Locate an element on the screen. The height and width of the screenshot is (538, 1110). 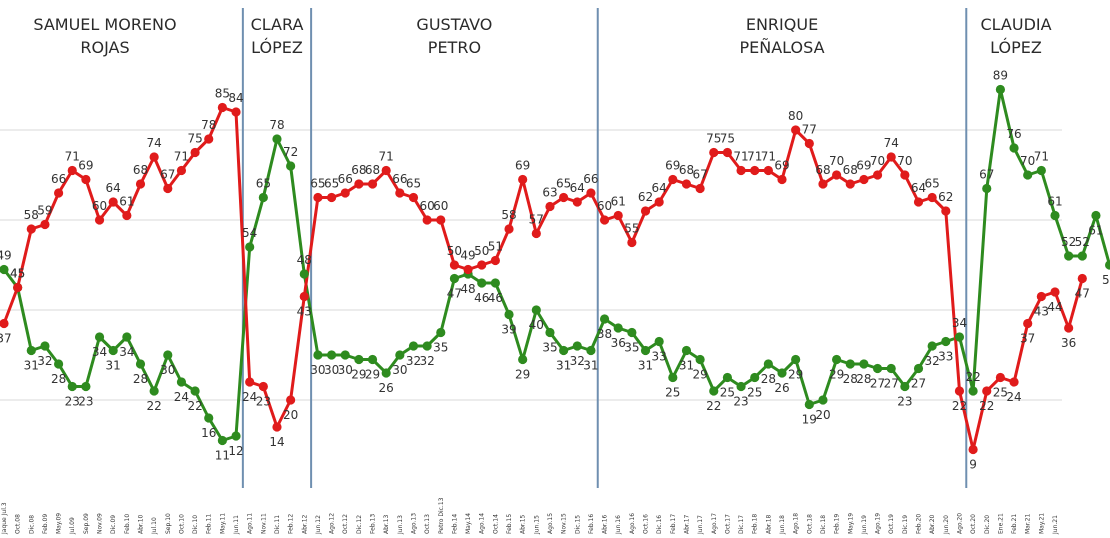
approval-data-label: 76 is located at coordinates (1013, 134).